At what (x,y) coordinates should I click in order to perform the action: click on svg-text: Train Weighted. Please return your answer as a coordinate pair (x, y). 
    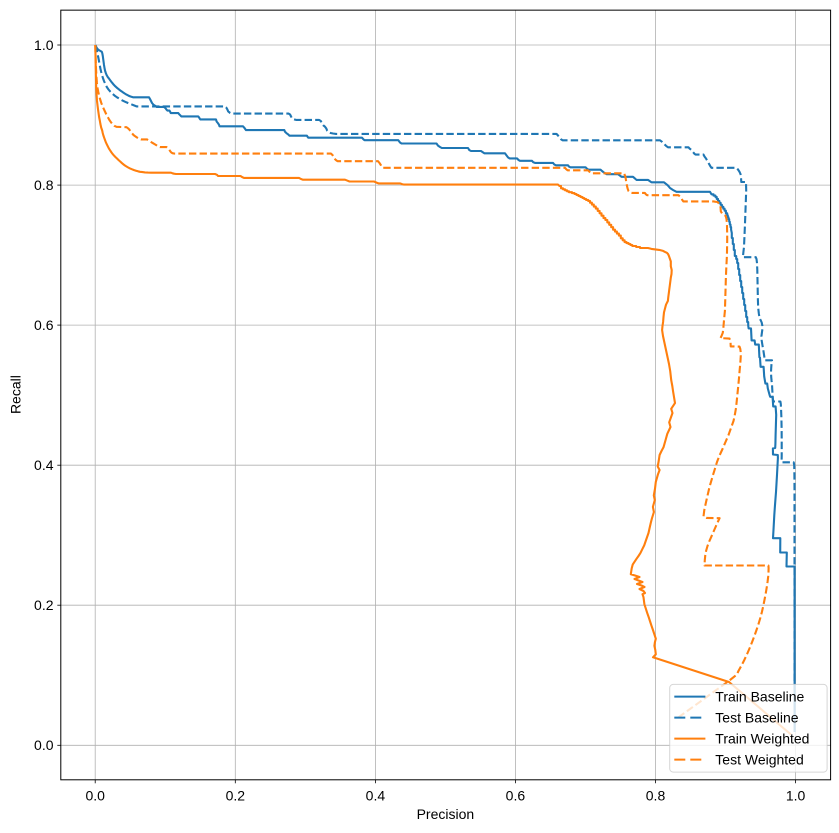
    Looking at the image, I should click on (762, 738).